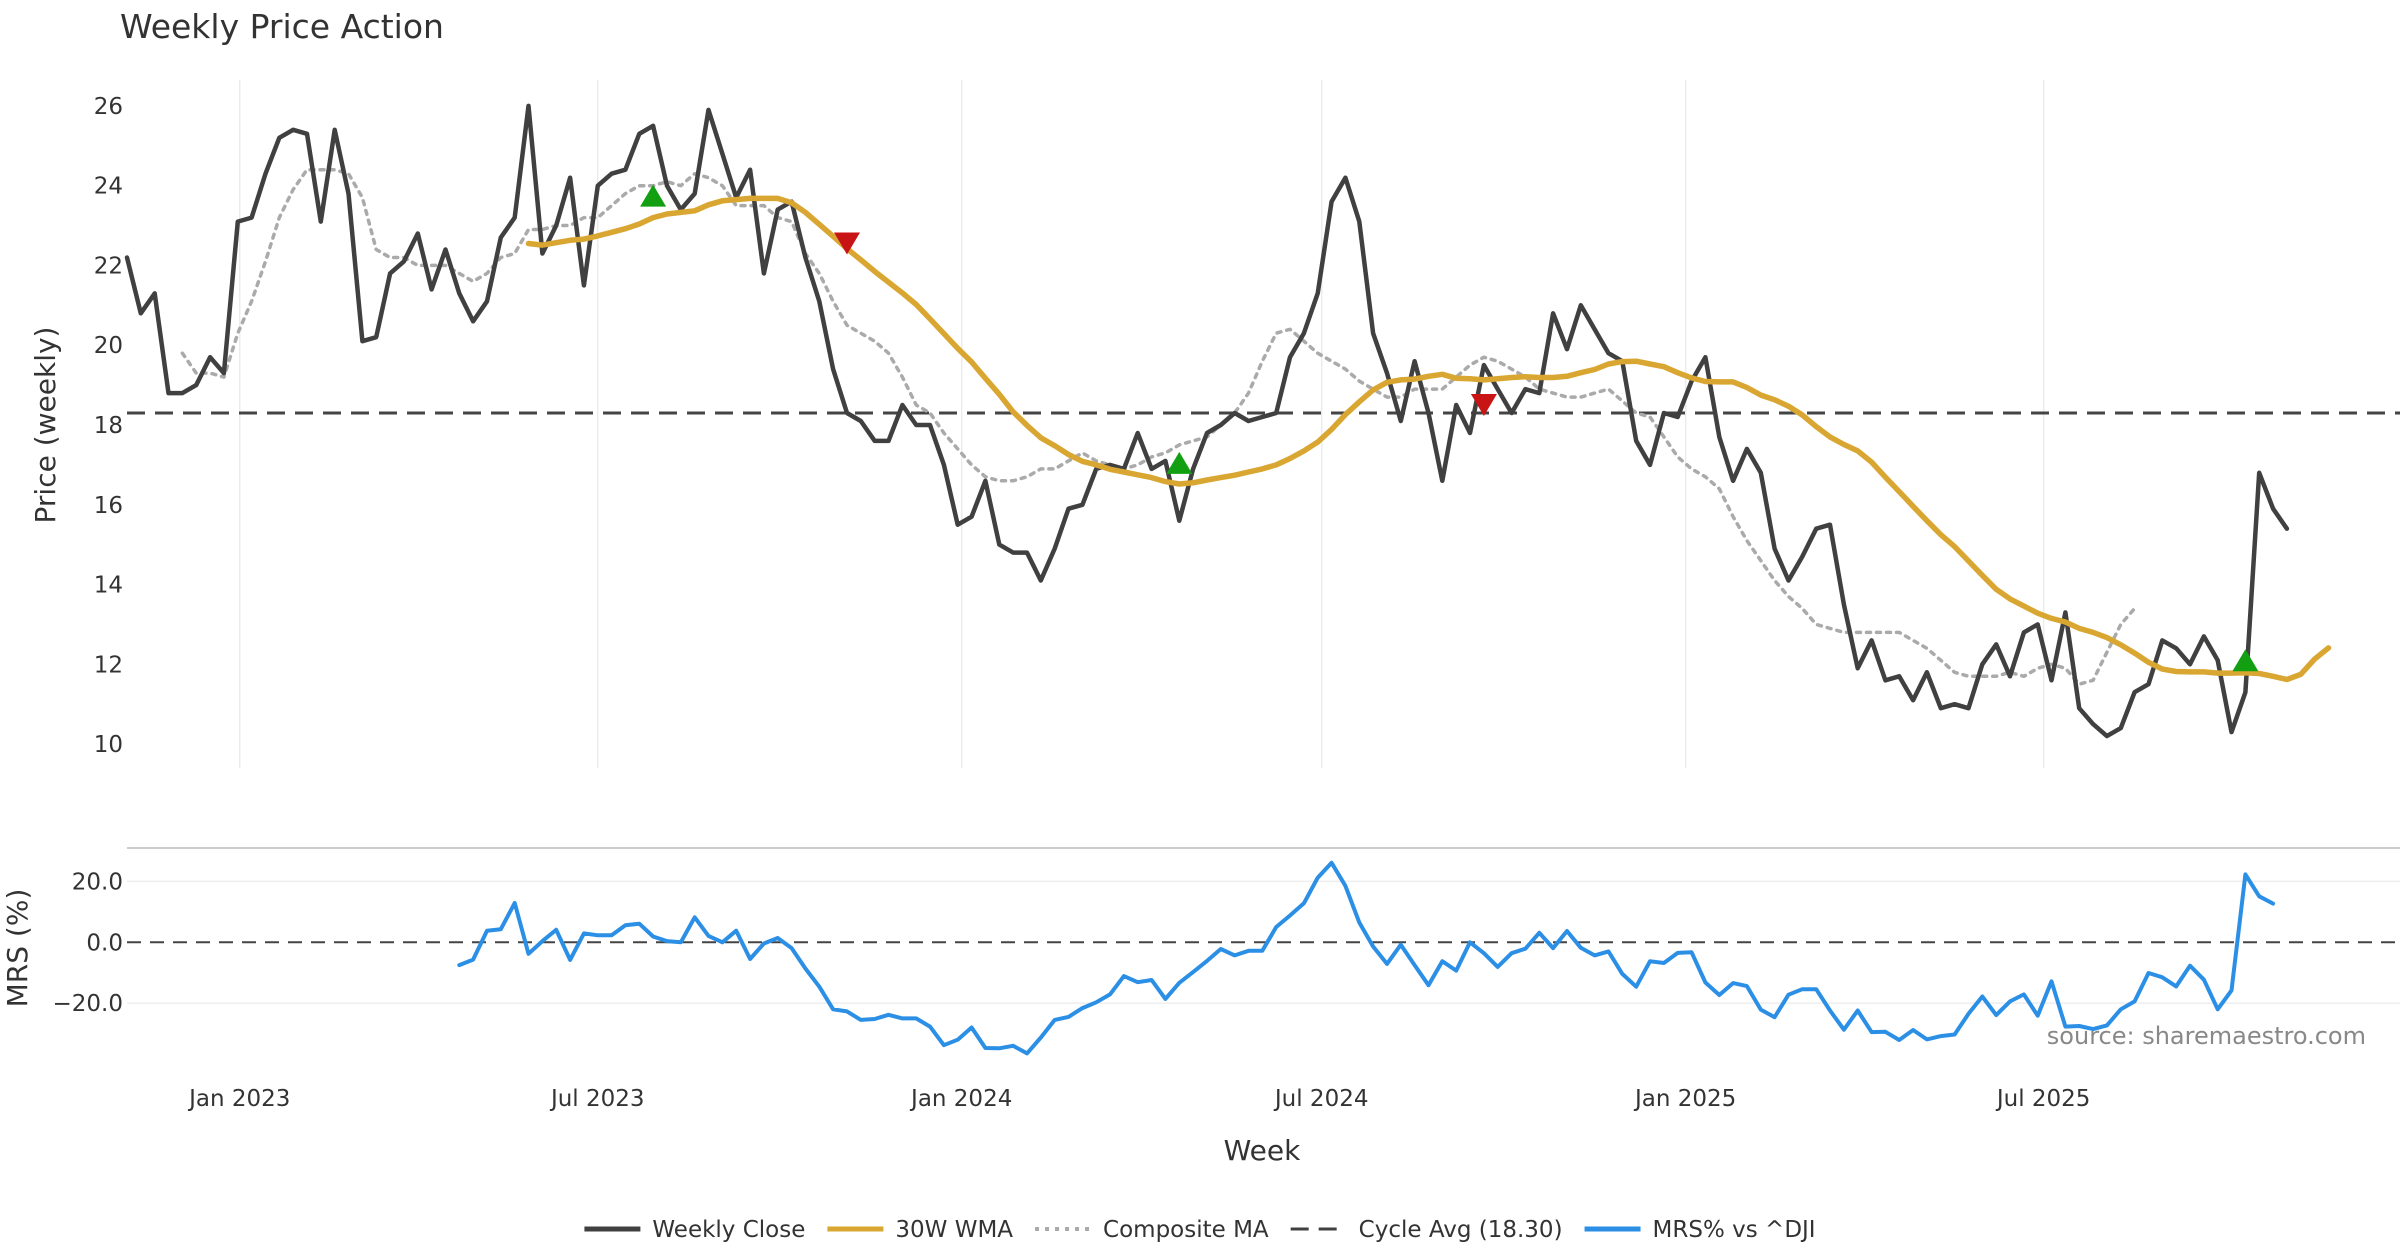  I want to click on price-y-tick-label: 24, so click(108, 187).